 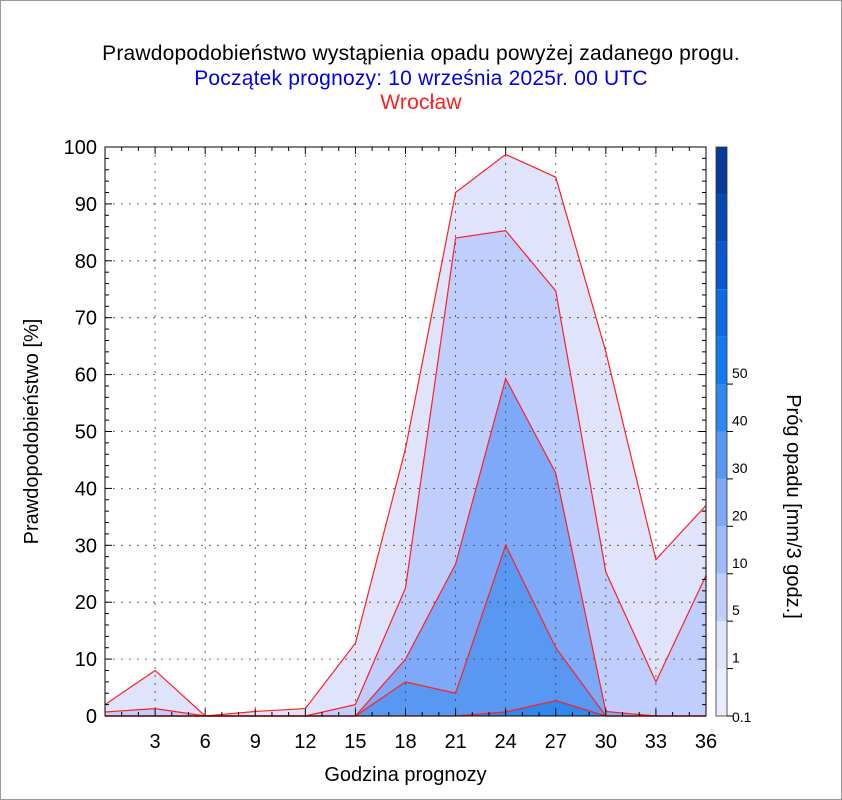 I want to click on y-tick-label: 70, so click(x=86, y=319).